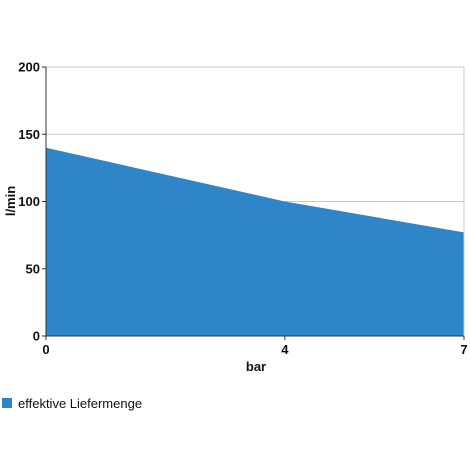 The height and width of the screenshot is (470, 470). I want to click on legend: effektive Liefermenge, so click(72, 403).